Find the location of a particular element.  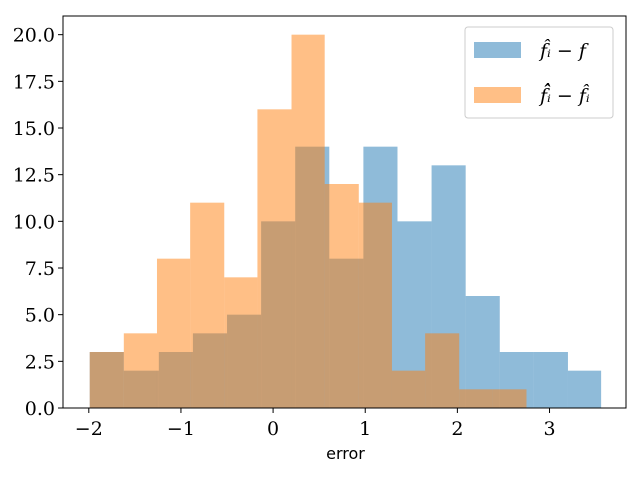

x-tick-label: 0 is located at coordinates (273, 429).